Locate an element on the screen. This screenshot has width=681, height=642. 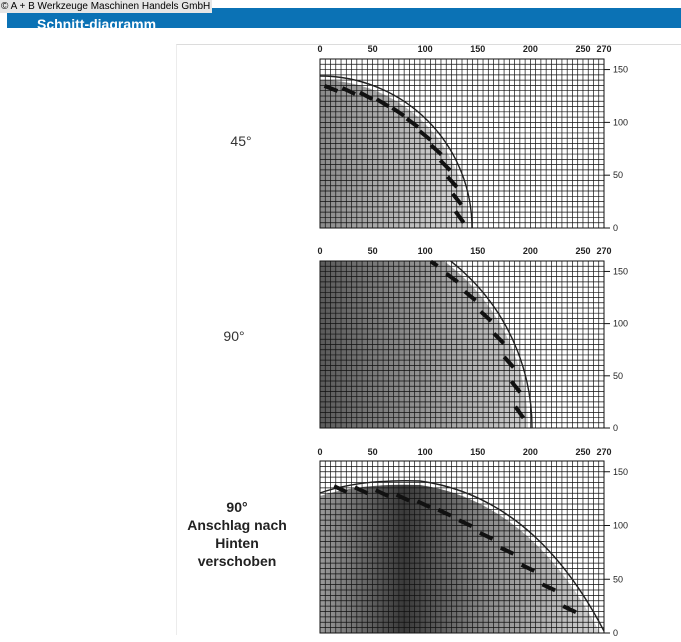
angle-label-line: 45° is located at coordinates (241, 141).